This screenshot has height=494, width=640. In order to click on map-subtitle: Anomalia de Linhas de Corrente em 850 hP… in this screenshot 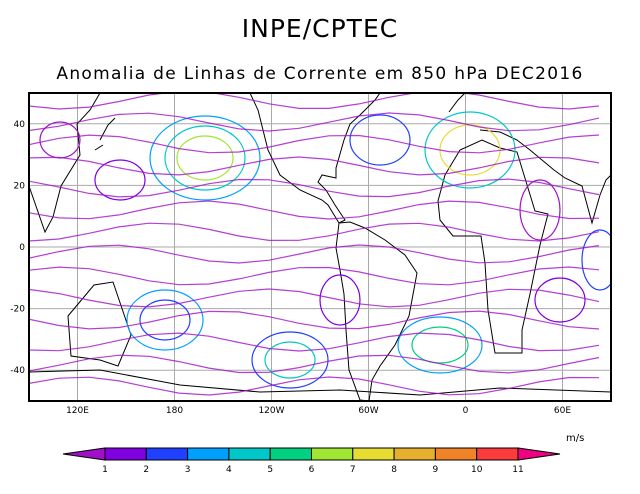, I will do `click(320, 74)`.